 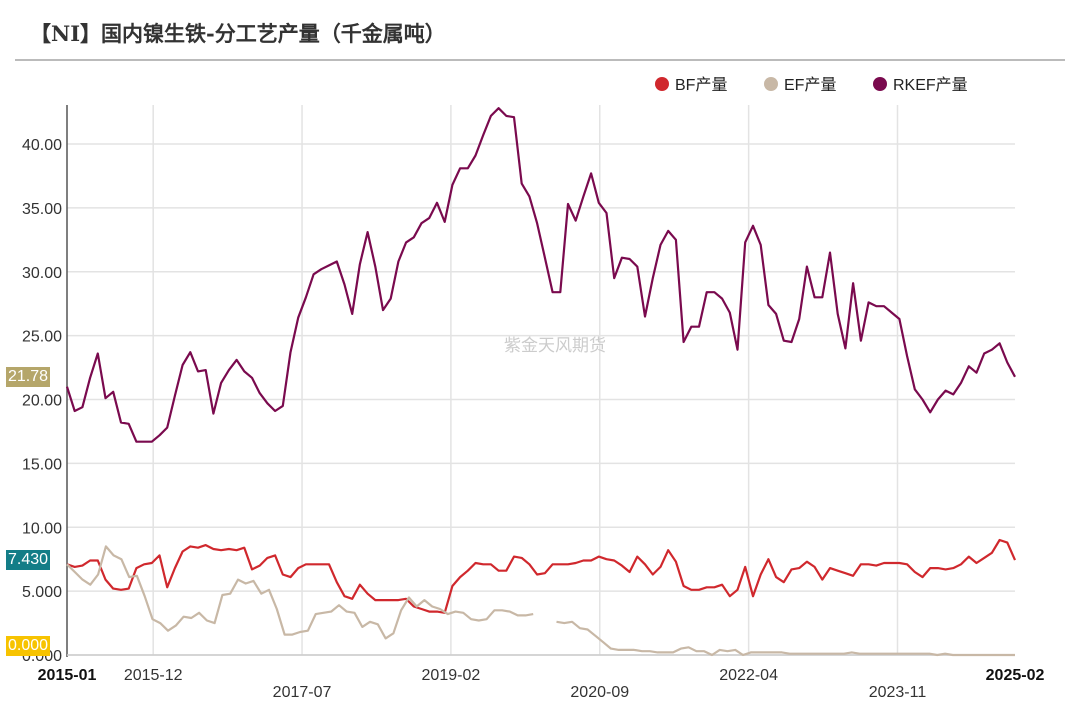 What do you see at coordinates (67, 675) in the screenshot?
I see `x-tick-label: 2015-01` at bounding box center [67, 675].